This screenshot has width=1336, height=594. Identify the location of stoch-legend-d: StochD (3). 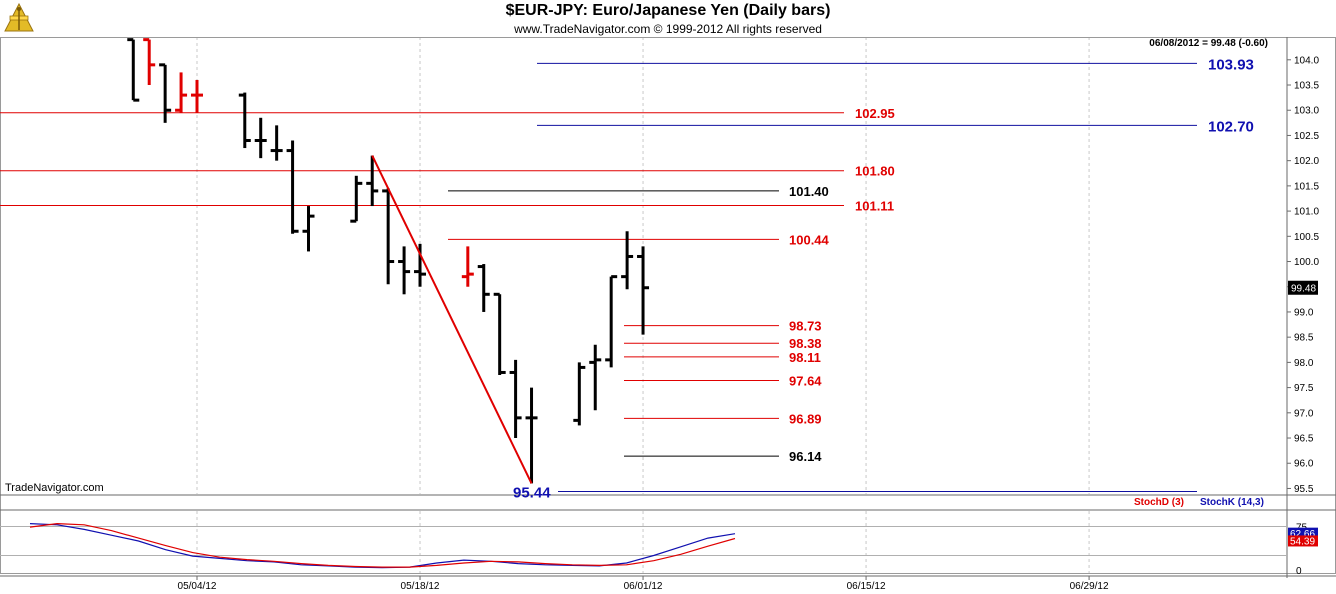
(1159, 502).